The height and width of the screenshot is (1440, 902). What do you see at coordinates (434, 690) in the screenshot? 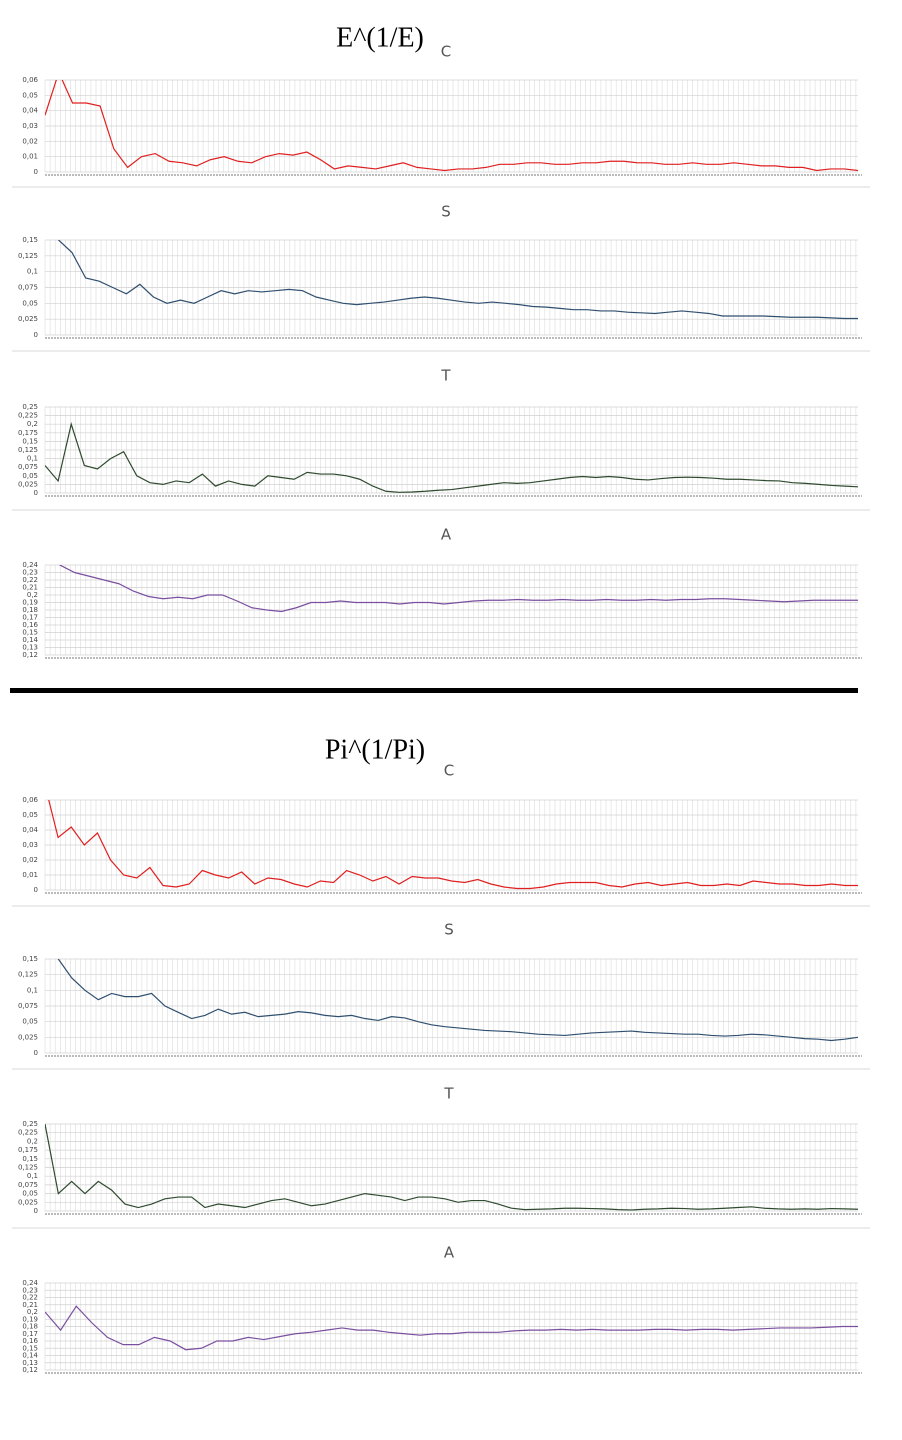
I see `section-divider` at bounding box center [434, 690].